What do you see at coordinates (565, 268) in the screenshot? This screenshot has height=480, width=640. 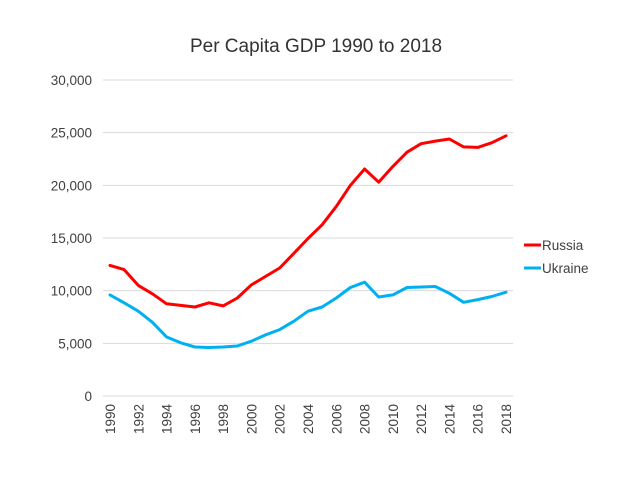 I see `legend-label-ukraine: Ukraine` at bounding box center [565, 268].